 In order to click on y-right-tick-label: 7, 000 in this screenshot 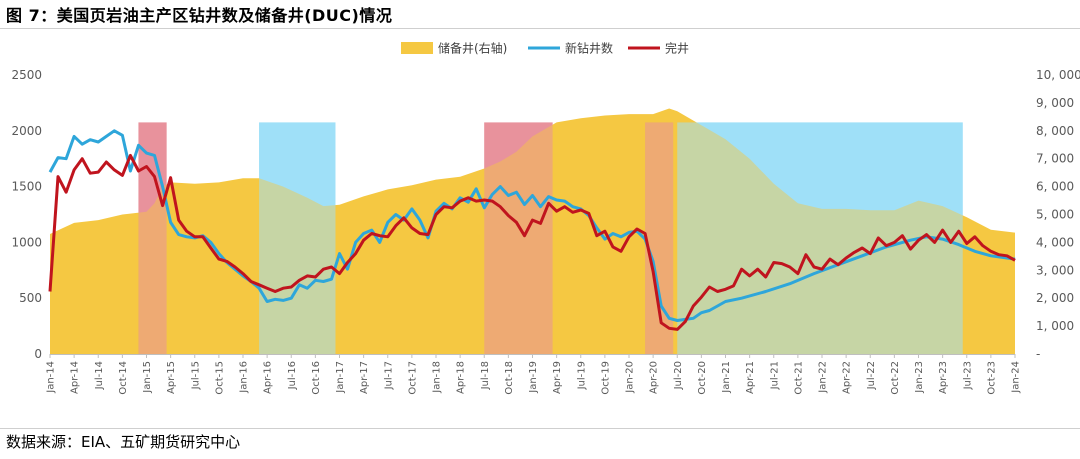, I will do `click(1055, 159)`.